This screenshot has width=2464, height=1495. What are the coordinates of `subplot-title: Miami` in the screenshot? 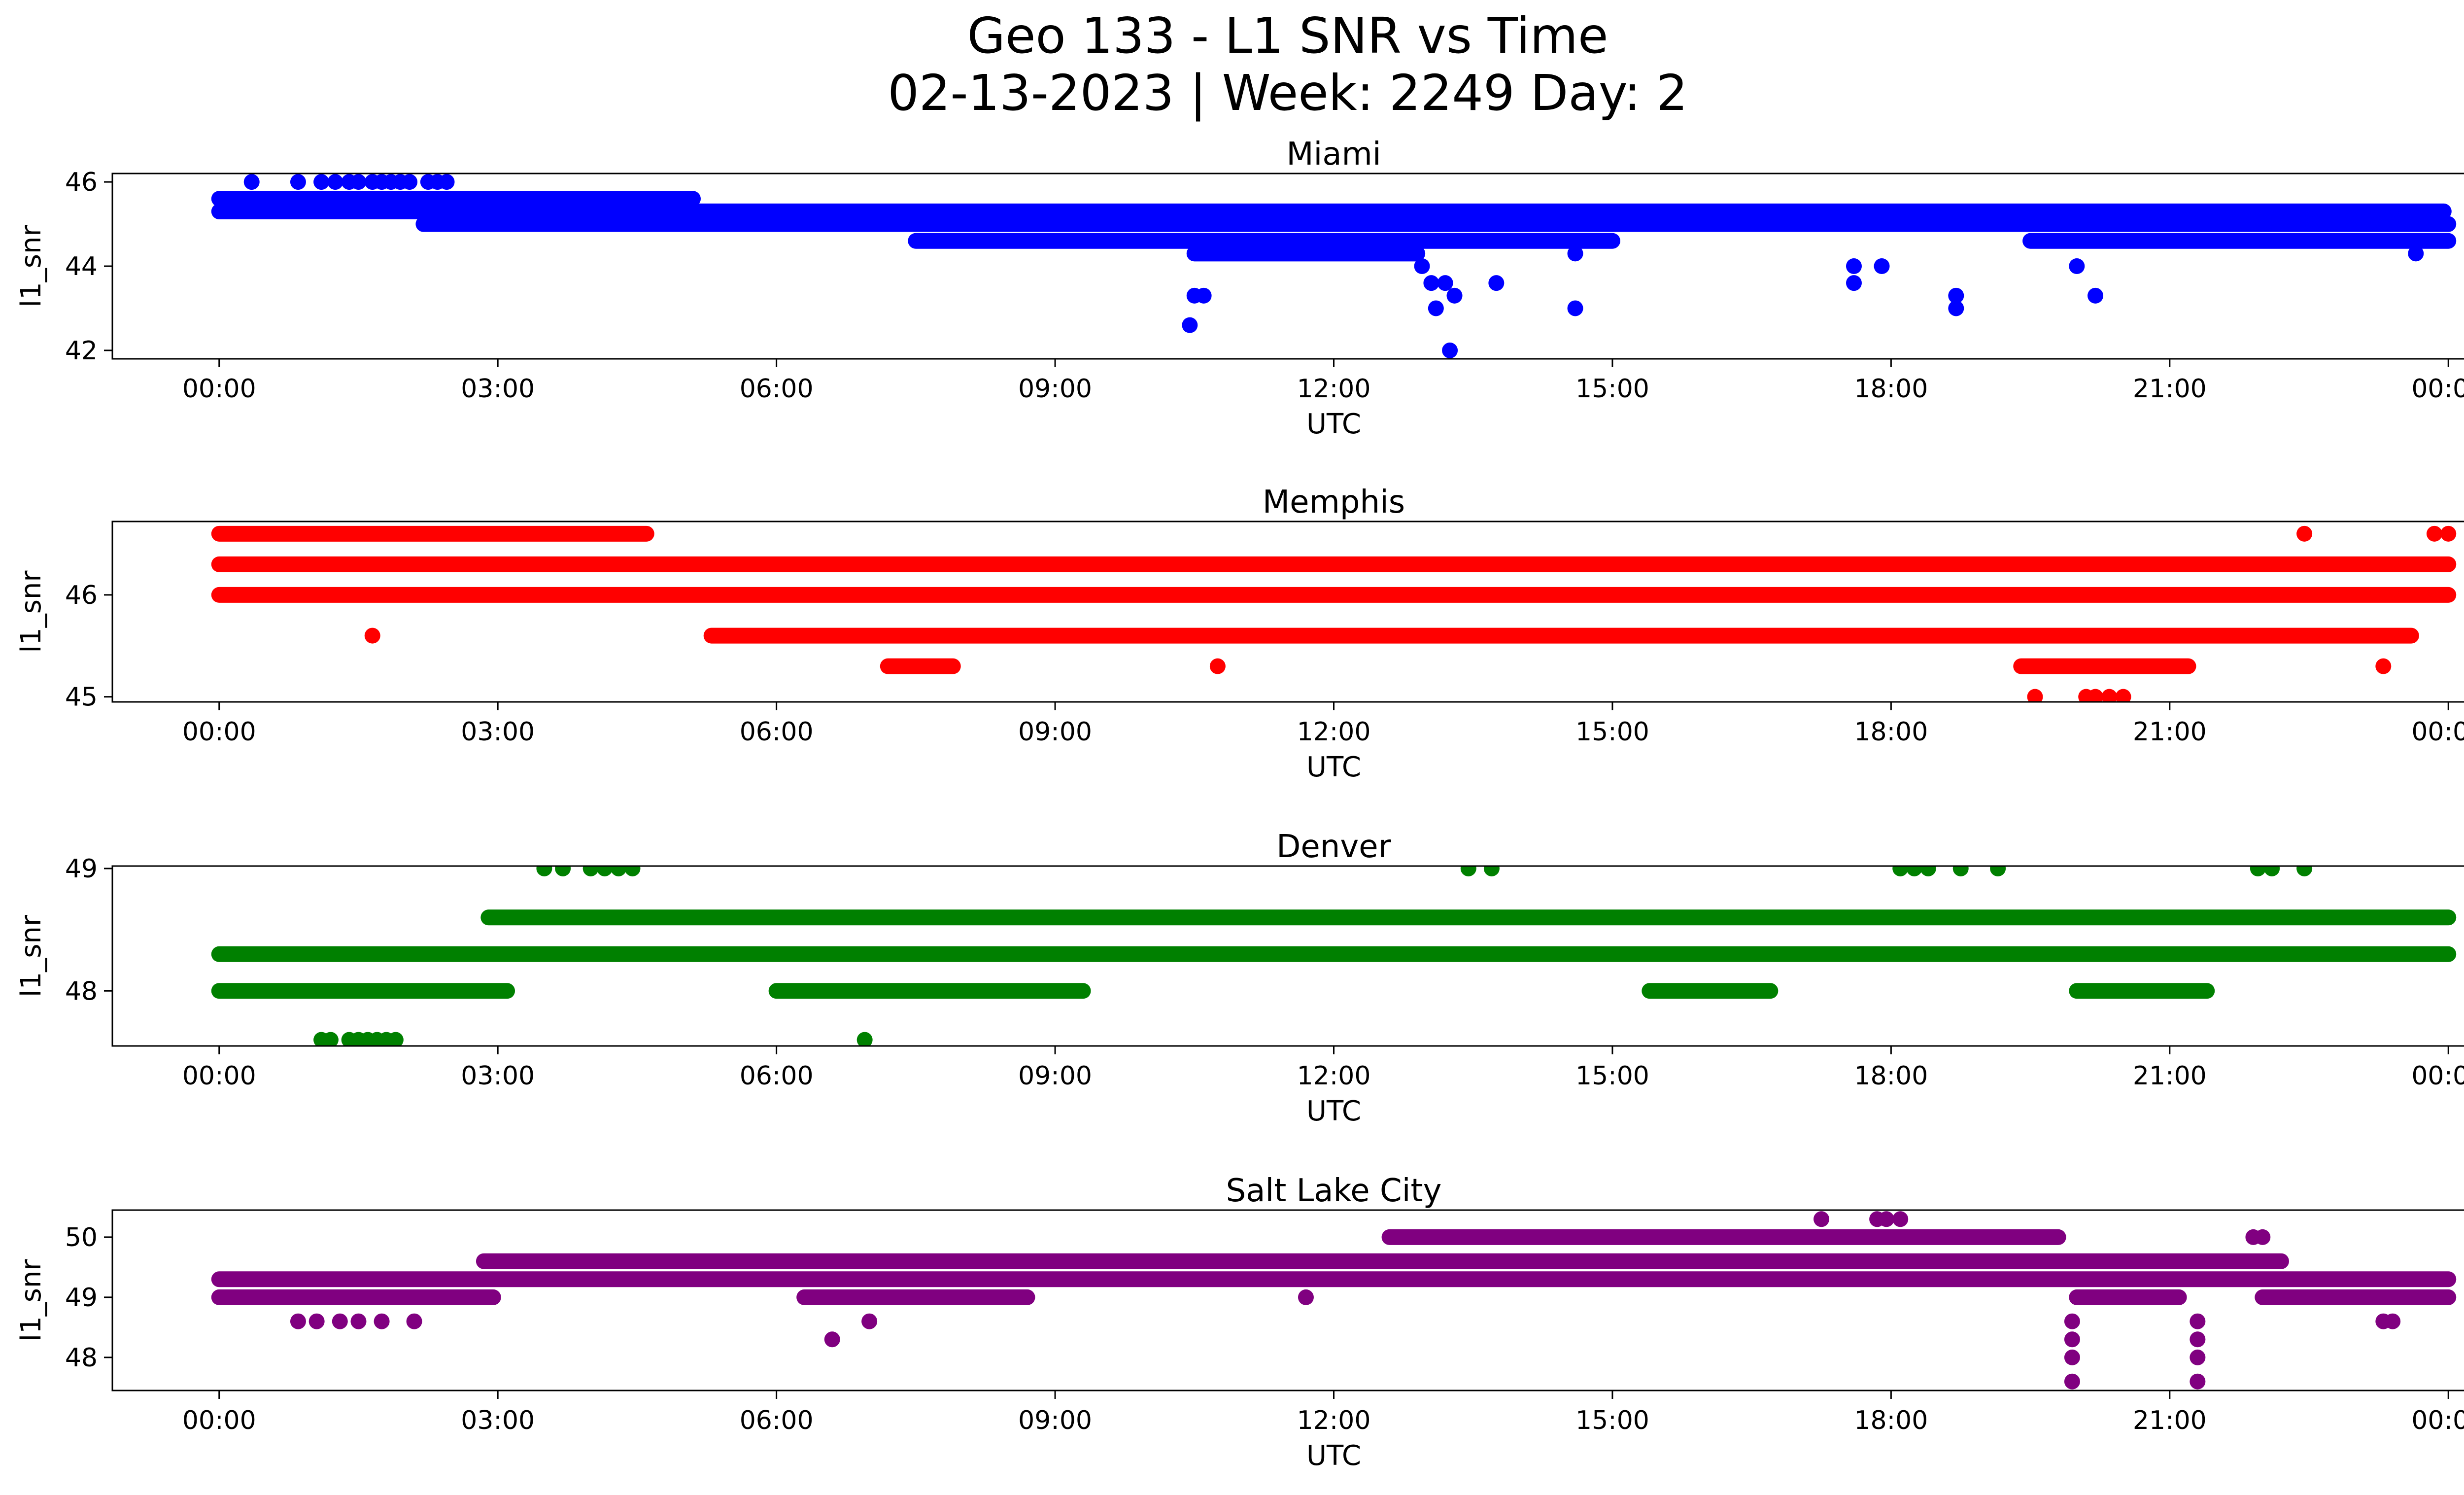 It's located at (1333, 154).